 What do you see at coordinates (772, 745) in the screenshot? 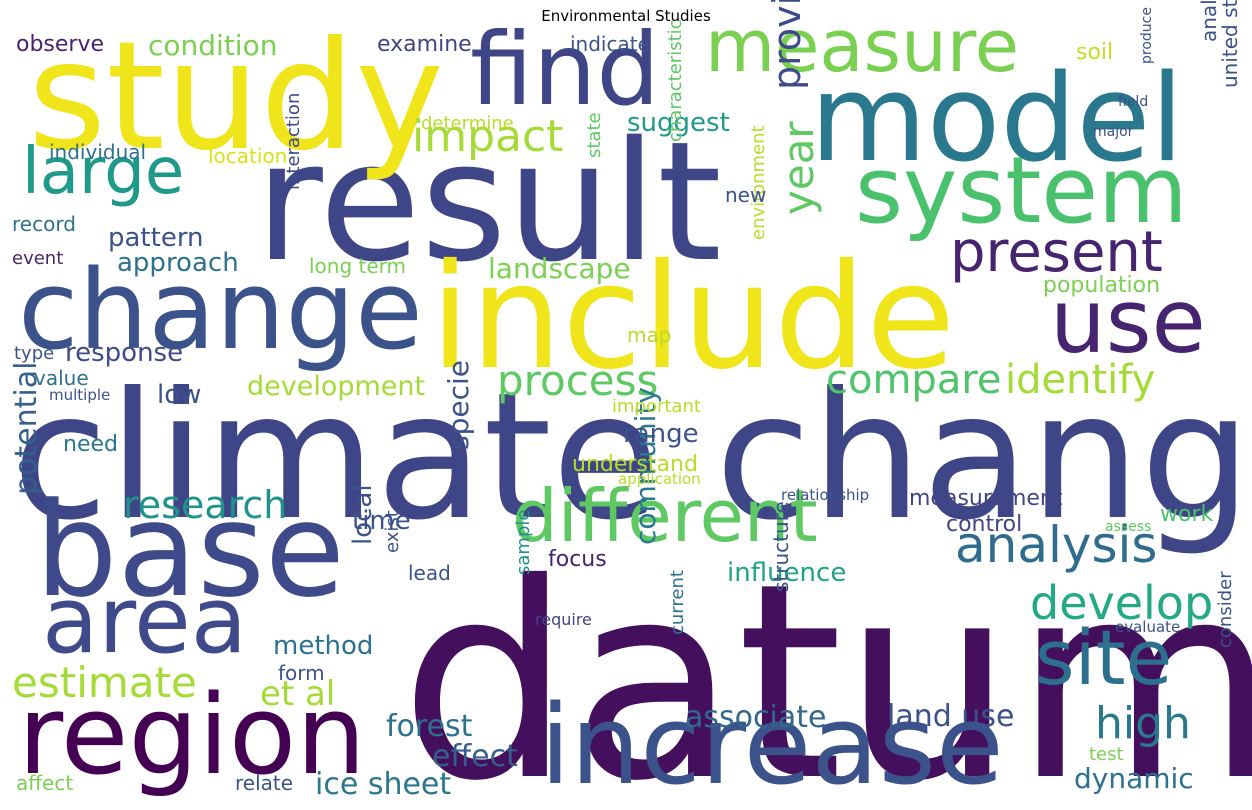
I see `word-increase: increase` at bounding box center [772, 745].